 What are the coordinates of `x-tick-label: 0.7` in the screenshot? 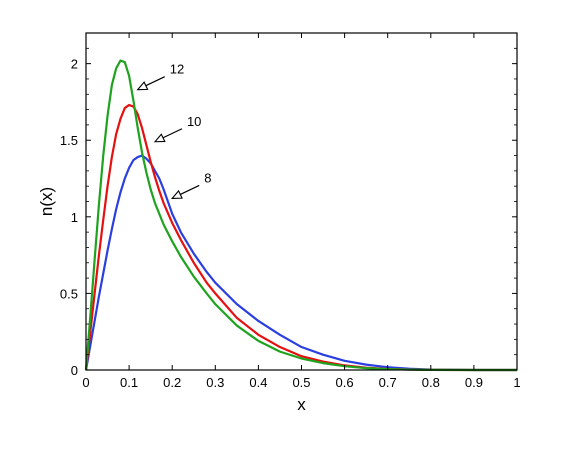 It's located at (388, 382).